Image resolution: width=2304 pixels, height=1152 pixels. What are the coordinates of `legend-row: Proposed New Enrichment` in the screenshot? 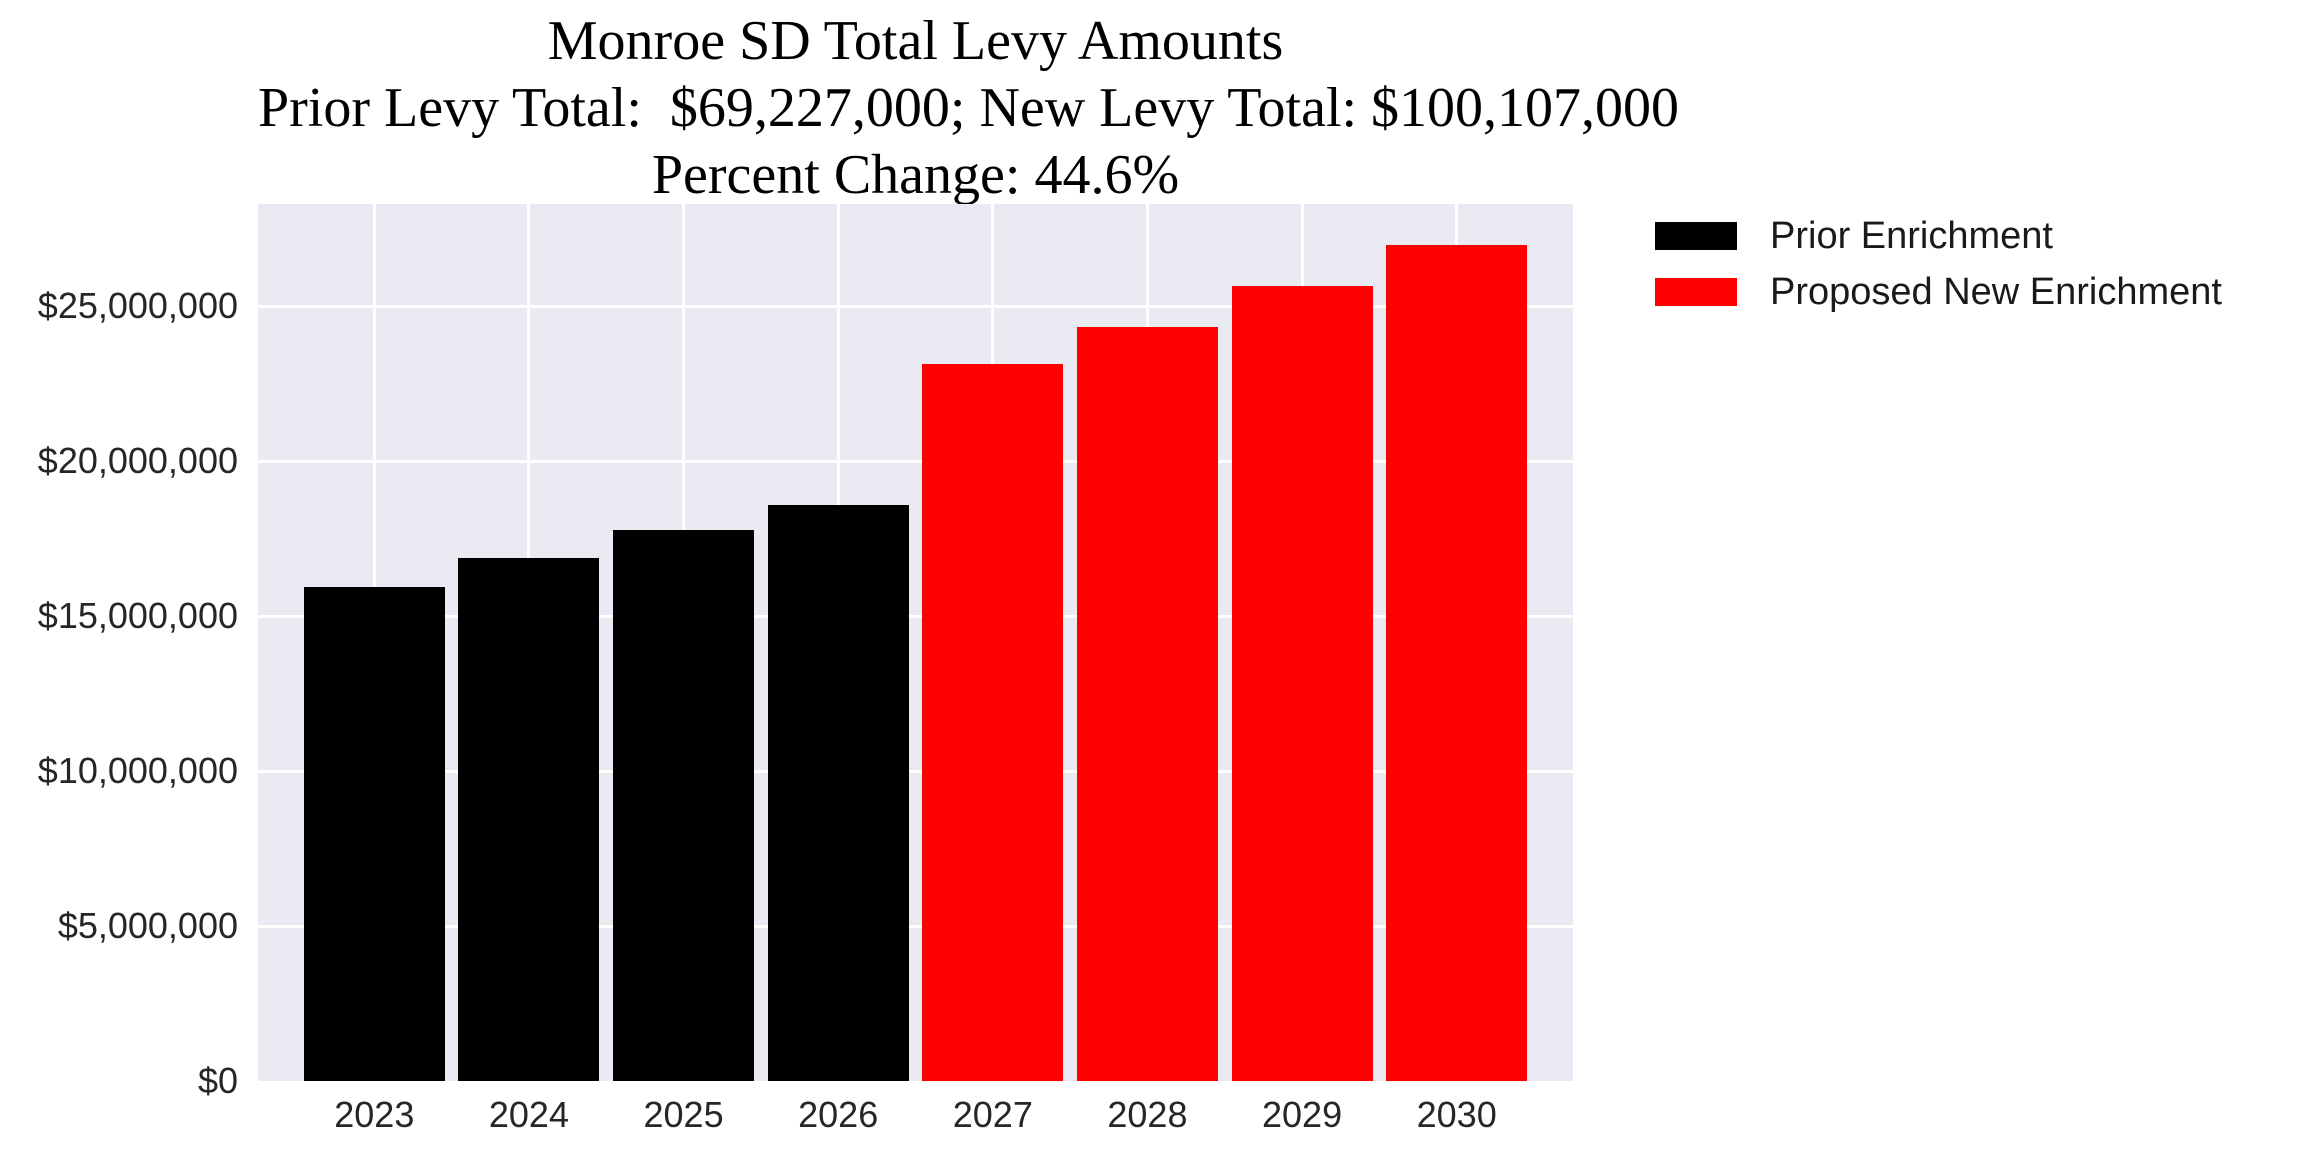 It's located at (1938, 292).